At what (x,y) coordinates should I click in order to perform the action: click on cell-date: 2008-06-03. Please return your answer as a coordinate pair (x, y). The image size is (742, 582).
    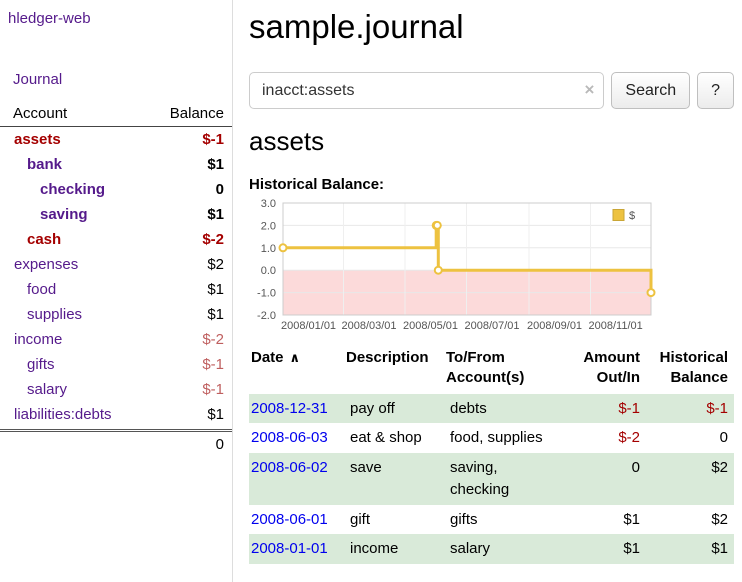
    Looking at the image, I should click on (296, 438).